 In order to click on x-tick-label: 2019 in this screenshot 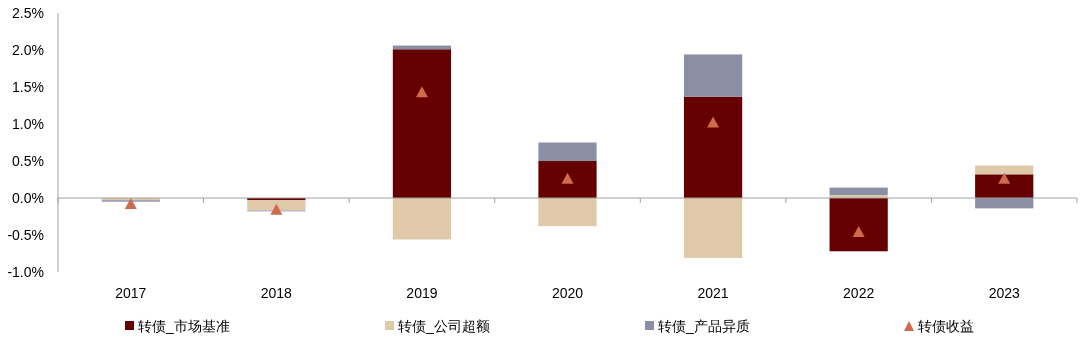, I will do `click(422, 293)`.